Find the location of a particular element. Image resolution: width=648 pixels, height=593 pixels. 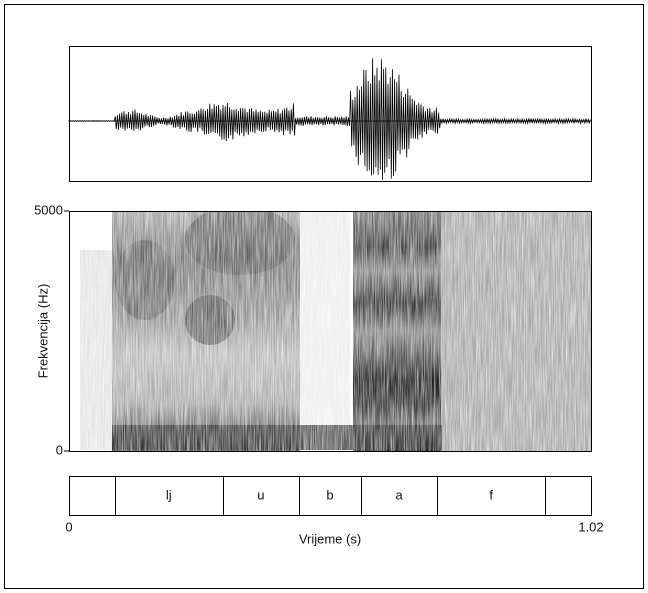

tier-label: f is located at coordinates (491, 494).